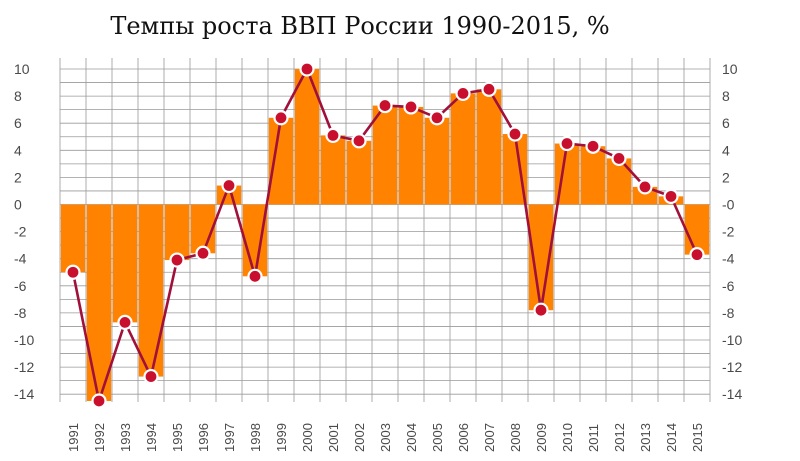 This screenshot has width=800, height=461. Describe the element at coordinates (515, 134) in the screenshot. I see `point-2008` at that location.